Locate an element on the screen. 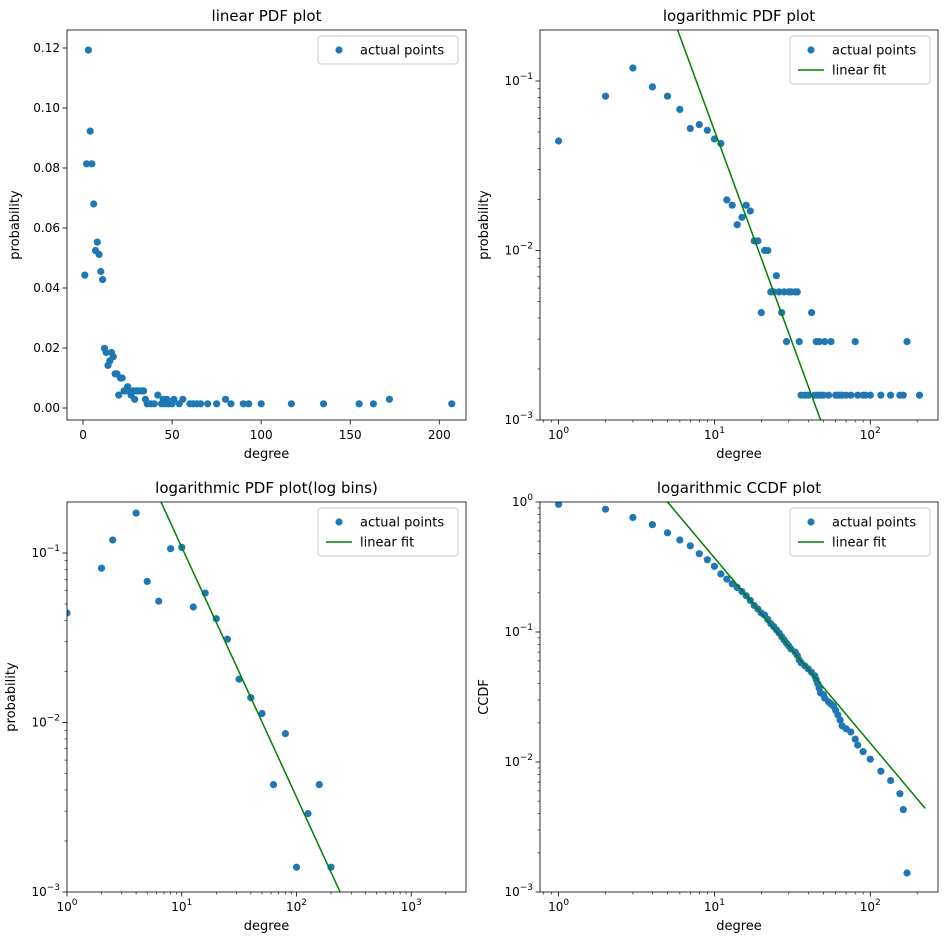  series-points is located at coordinates (733, 689).